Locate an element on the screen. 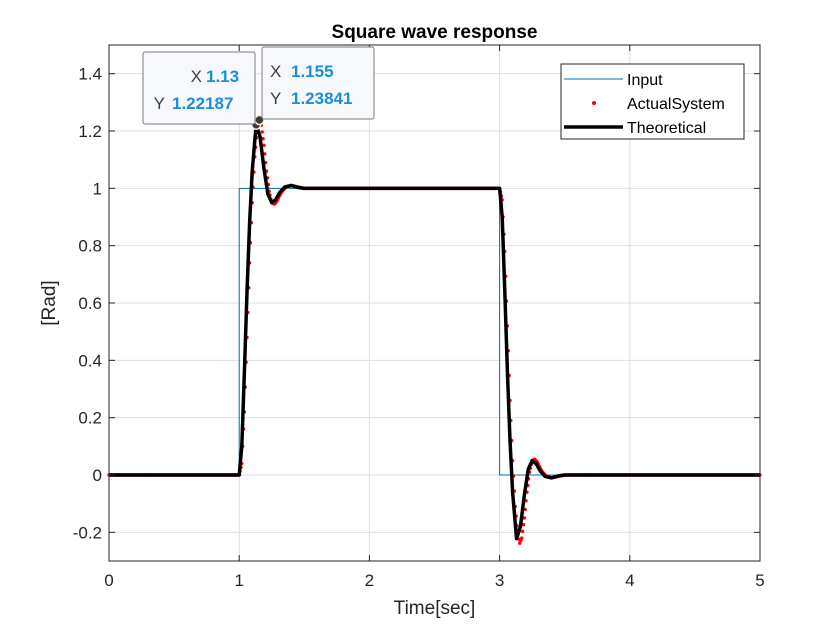 This screenshot has width=840, height=630. datatip-x-value: 1.13 is located at coordinates (222, 76).